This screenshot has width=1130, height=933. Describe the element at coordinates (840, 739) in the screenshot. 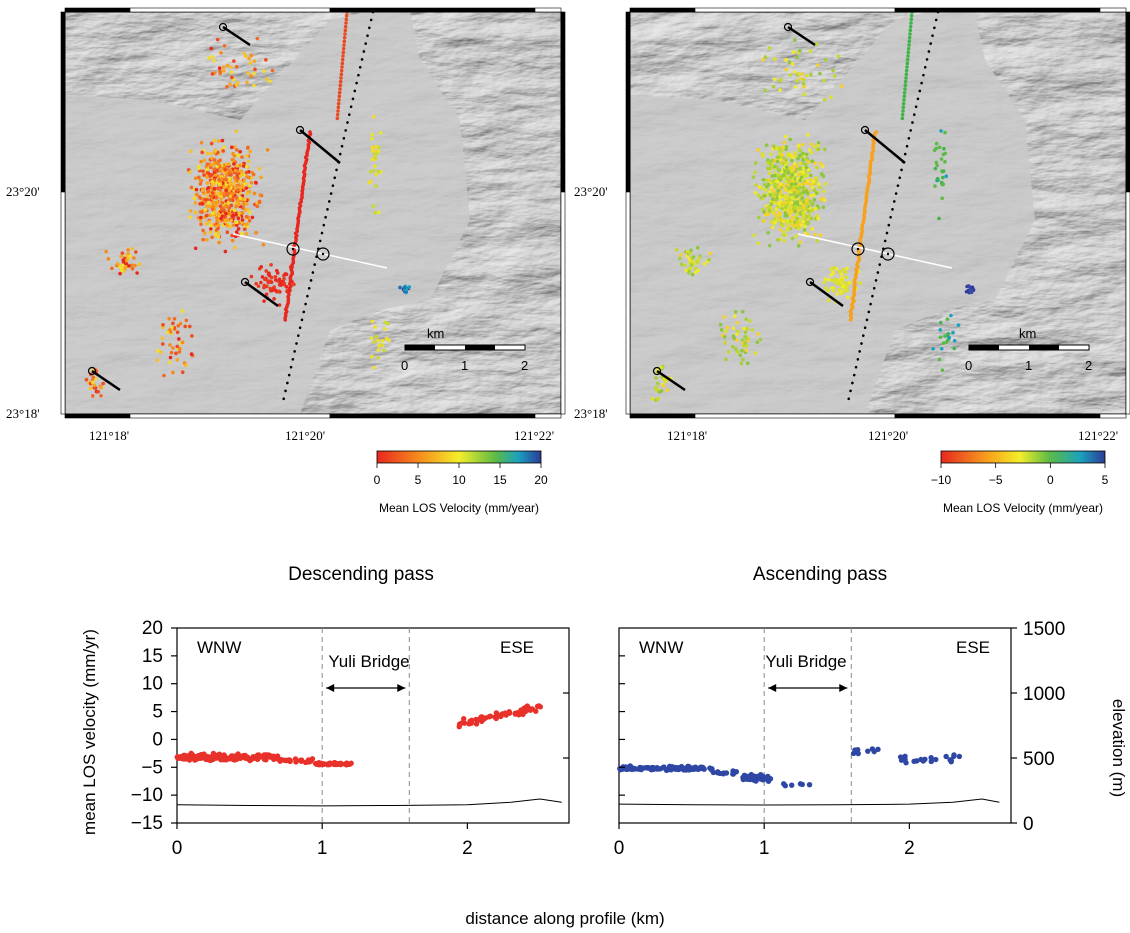

I see `ascending-profile-chart: 0 1 2 1500 1000 500 0 WNW ESE Yuli Bridge` at that location.